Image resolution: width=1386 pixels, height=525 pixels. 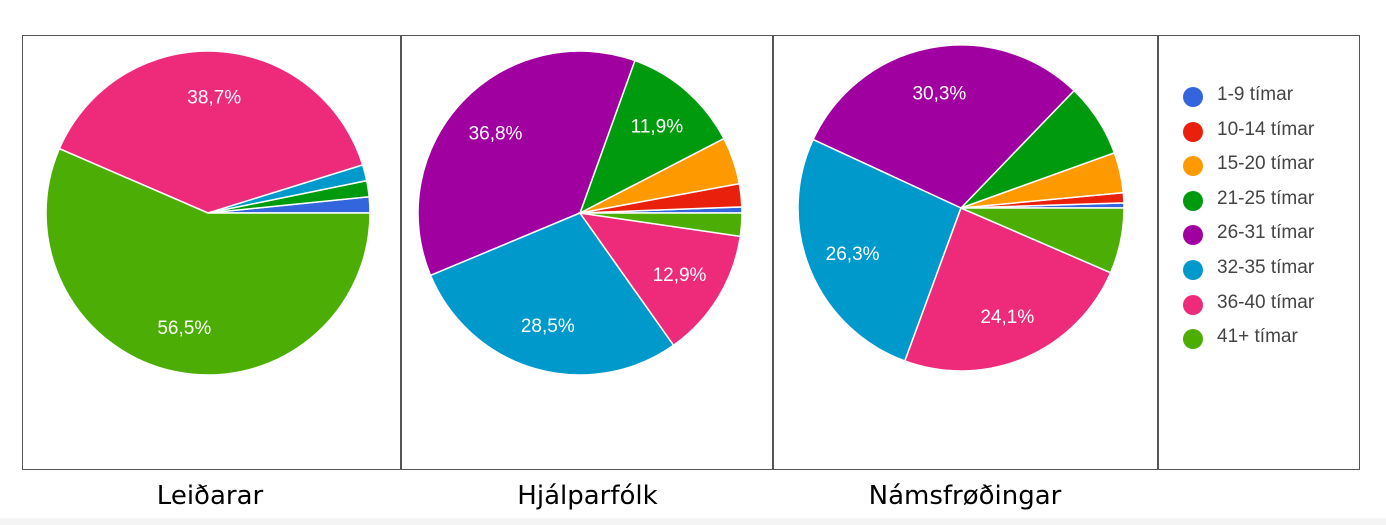 I want to click on legend-item: 41+ tímar, so click(x=1270, y=342).